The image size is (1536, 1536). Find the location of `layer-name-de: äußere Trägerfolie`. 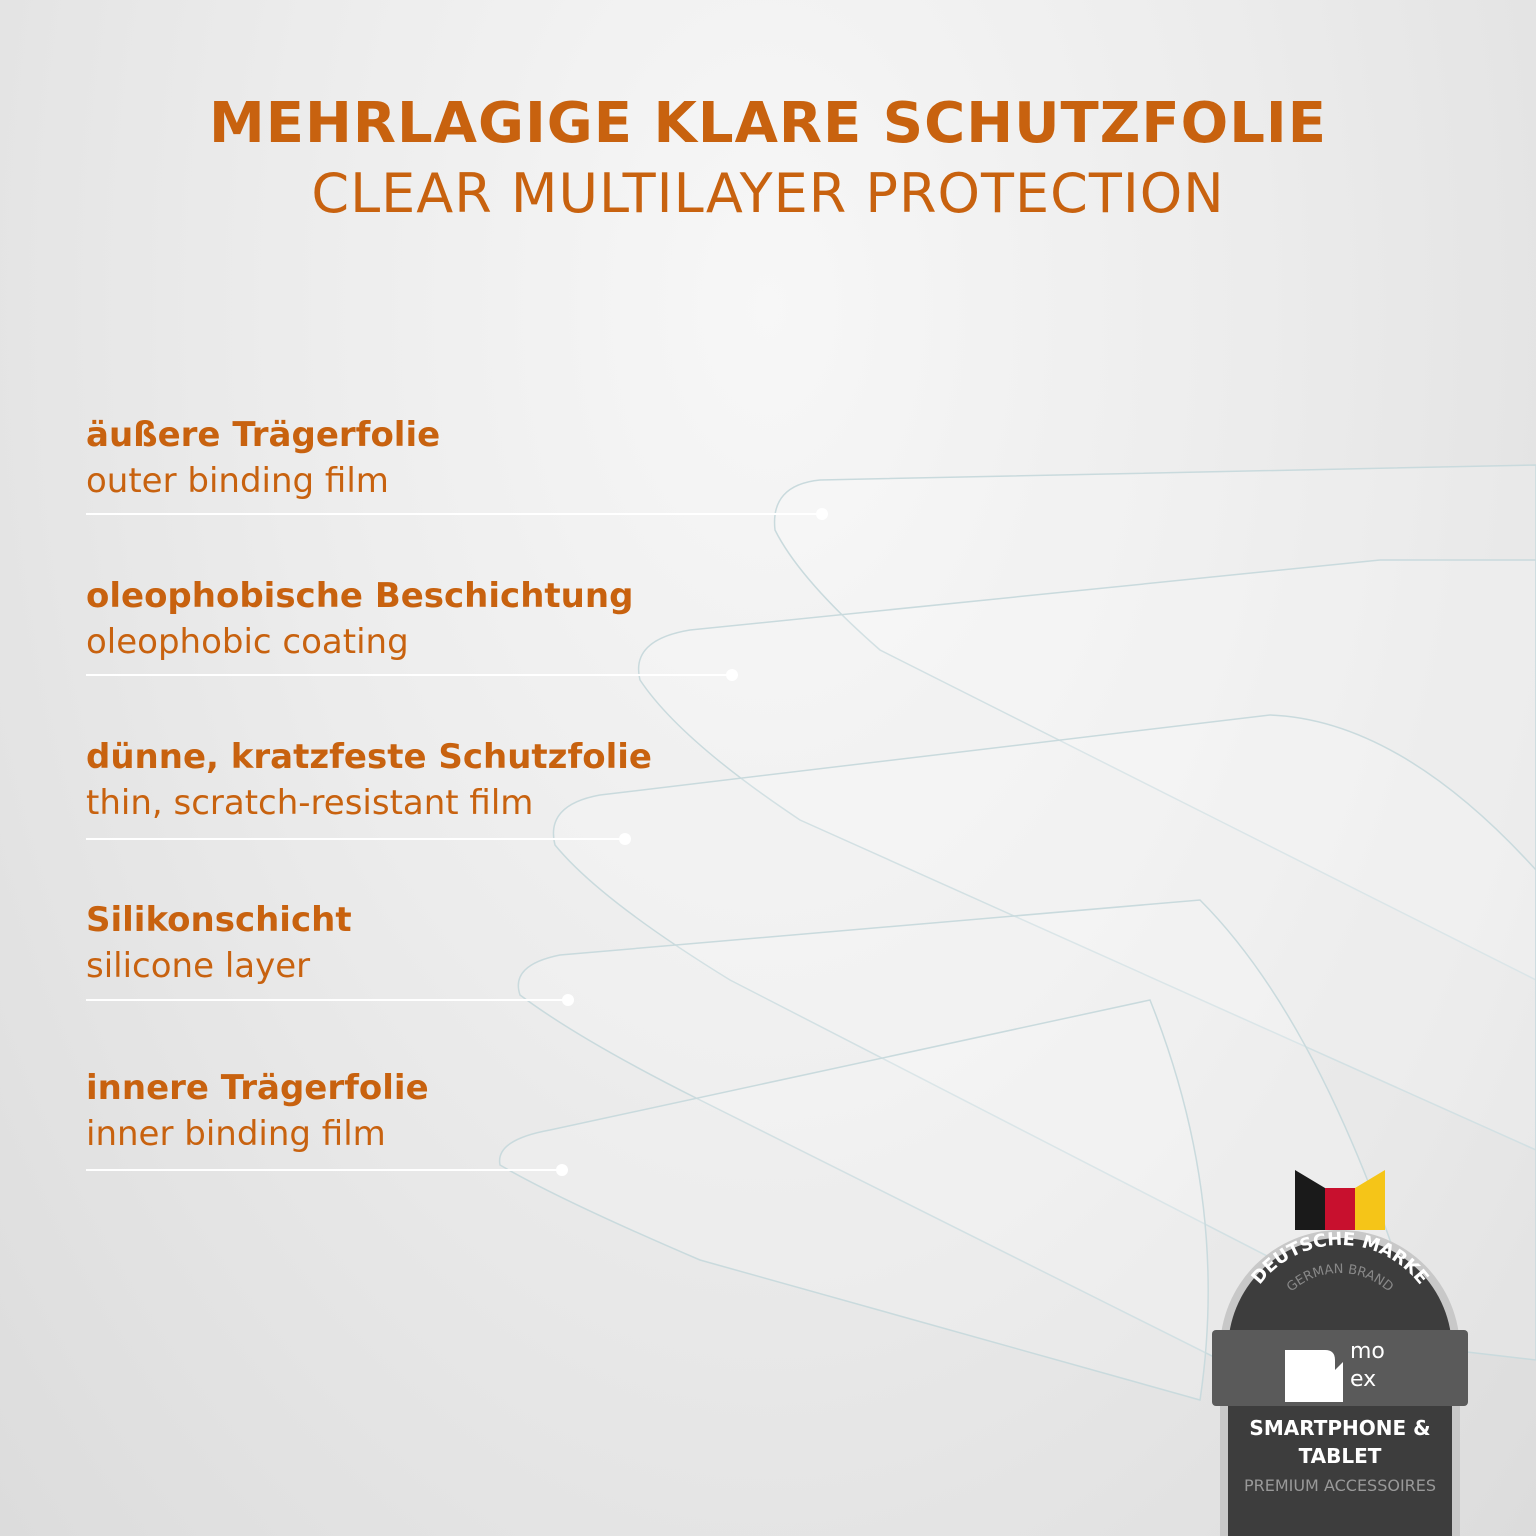

layer-name-de: äußere Trägerfolie is located at coordinates (263, 435).